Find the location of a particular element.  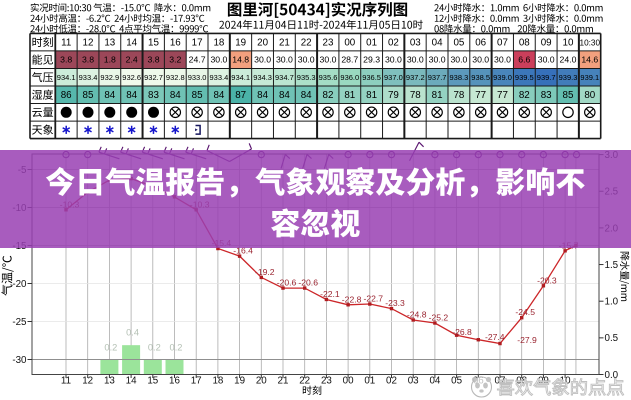

svg-text: -25.2 is located at coordinates (439, 318).